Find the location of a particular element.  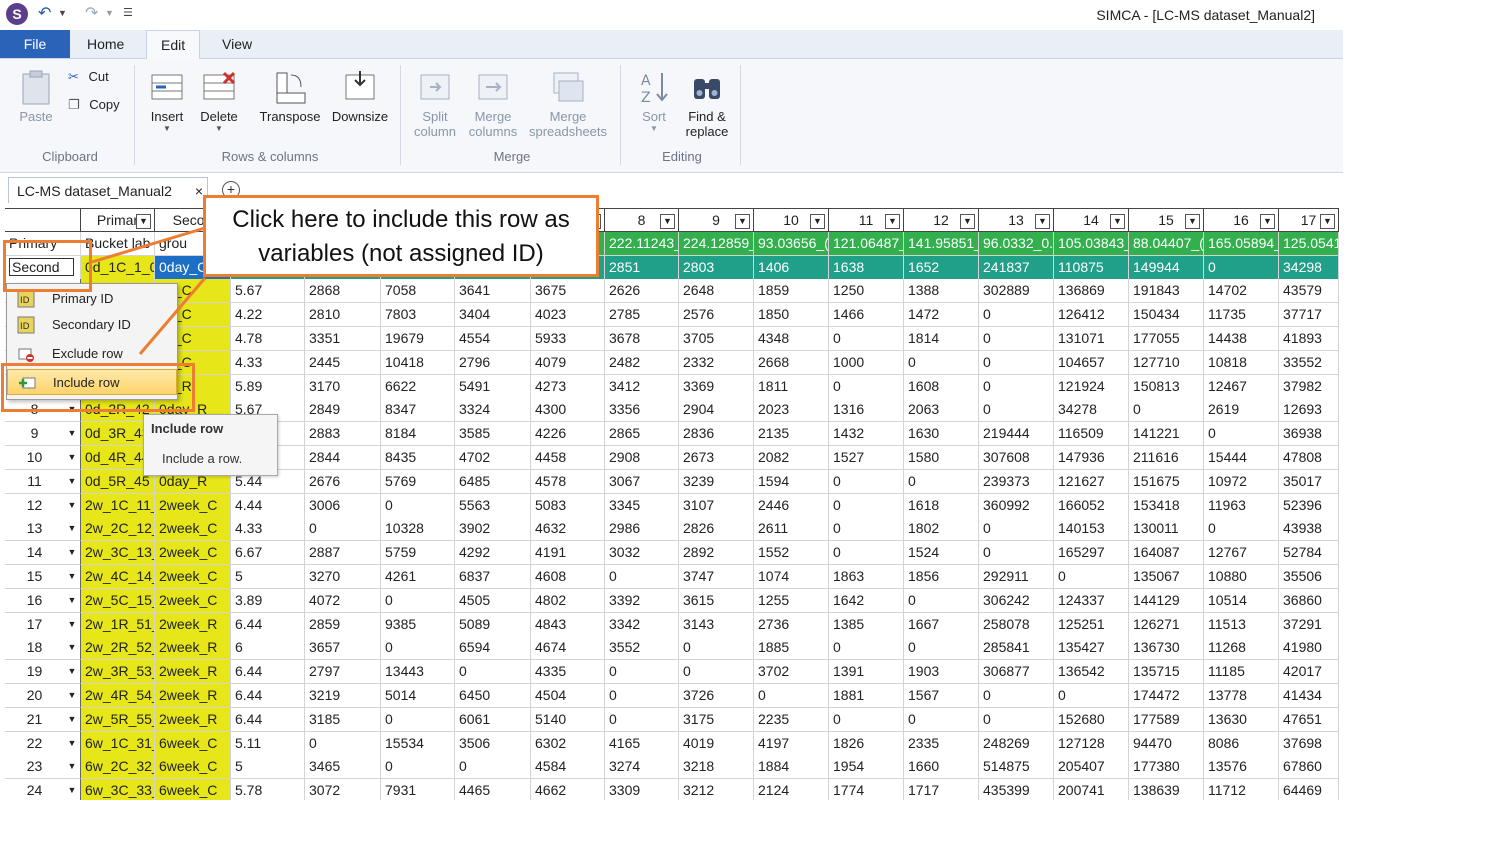

data-cell: 1594 is located at coordinates (791, 481).